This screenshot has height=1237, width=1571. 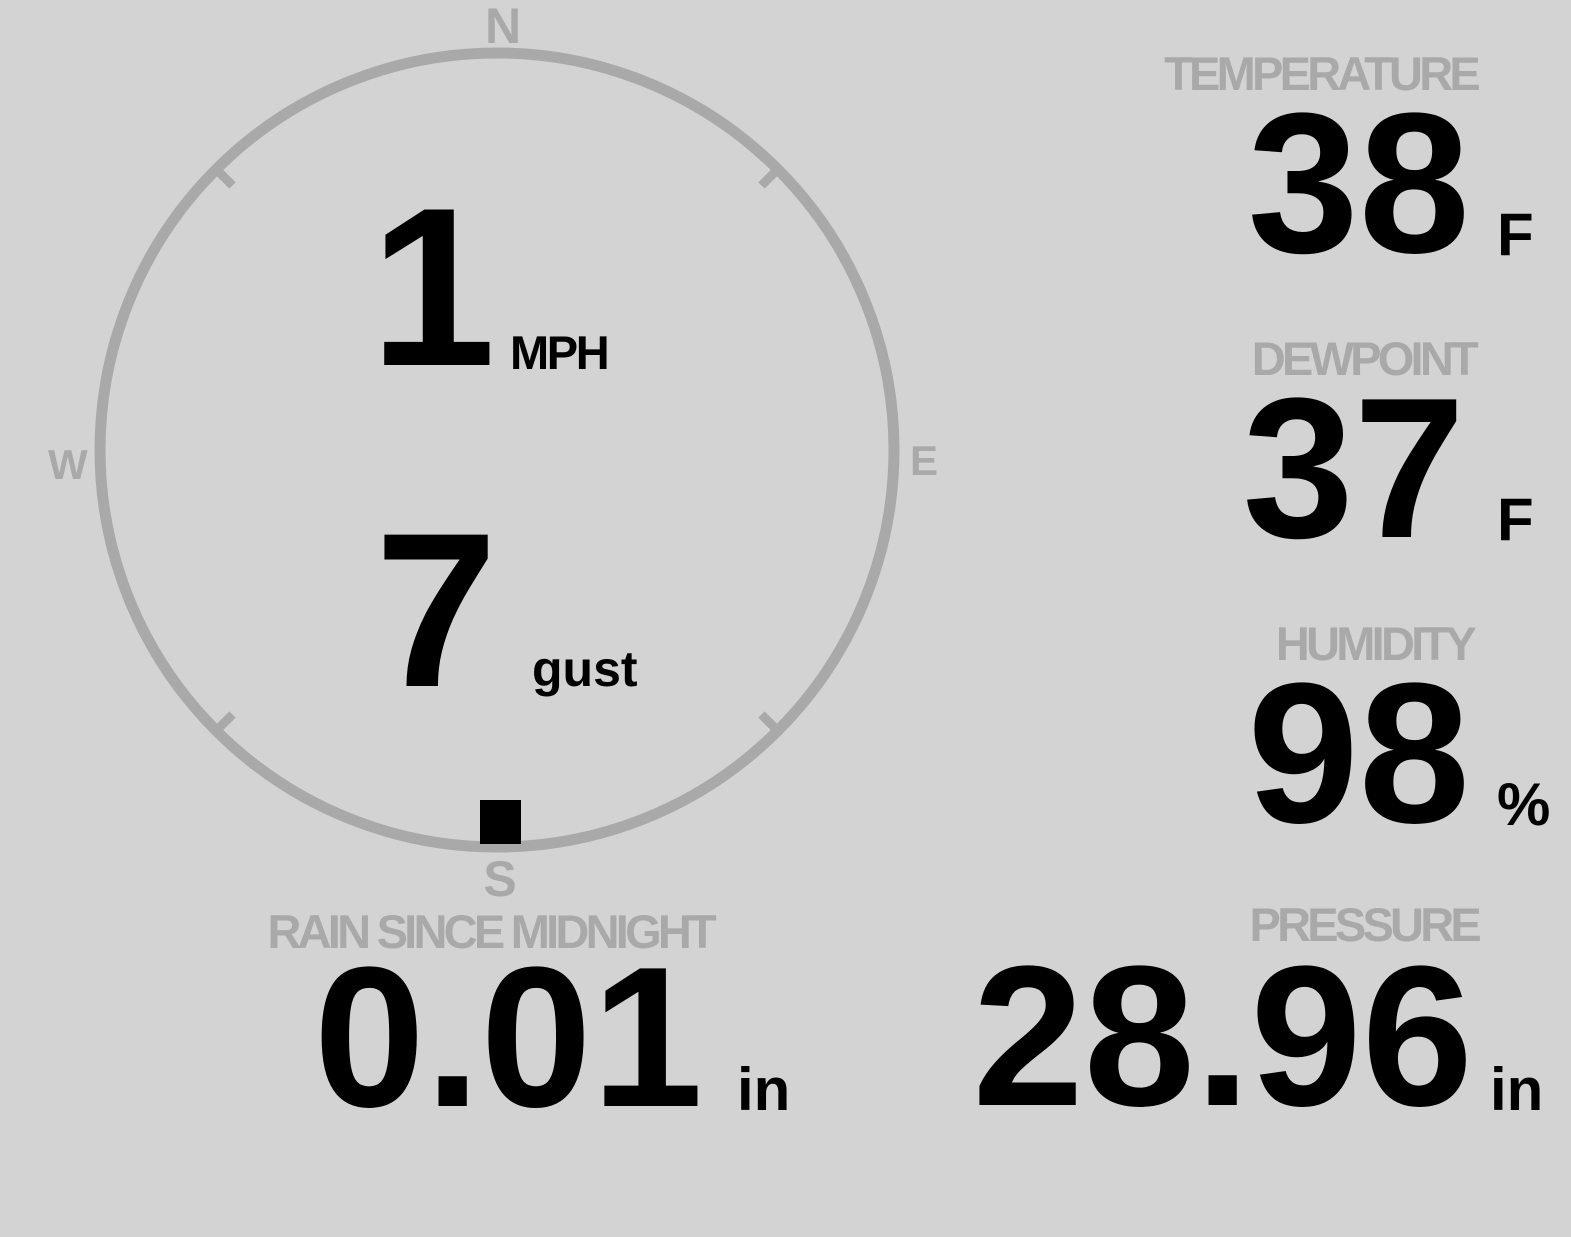 I want to click on pressure-value: 28.96, so click(x=1223, y=1036).